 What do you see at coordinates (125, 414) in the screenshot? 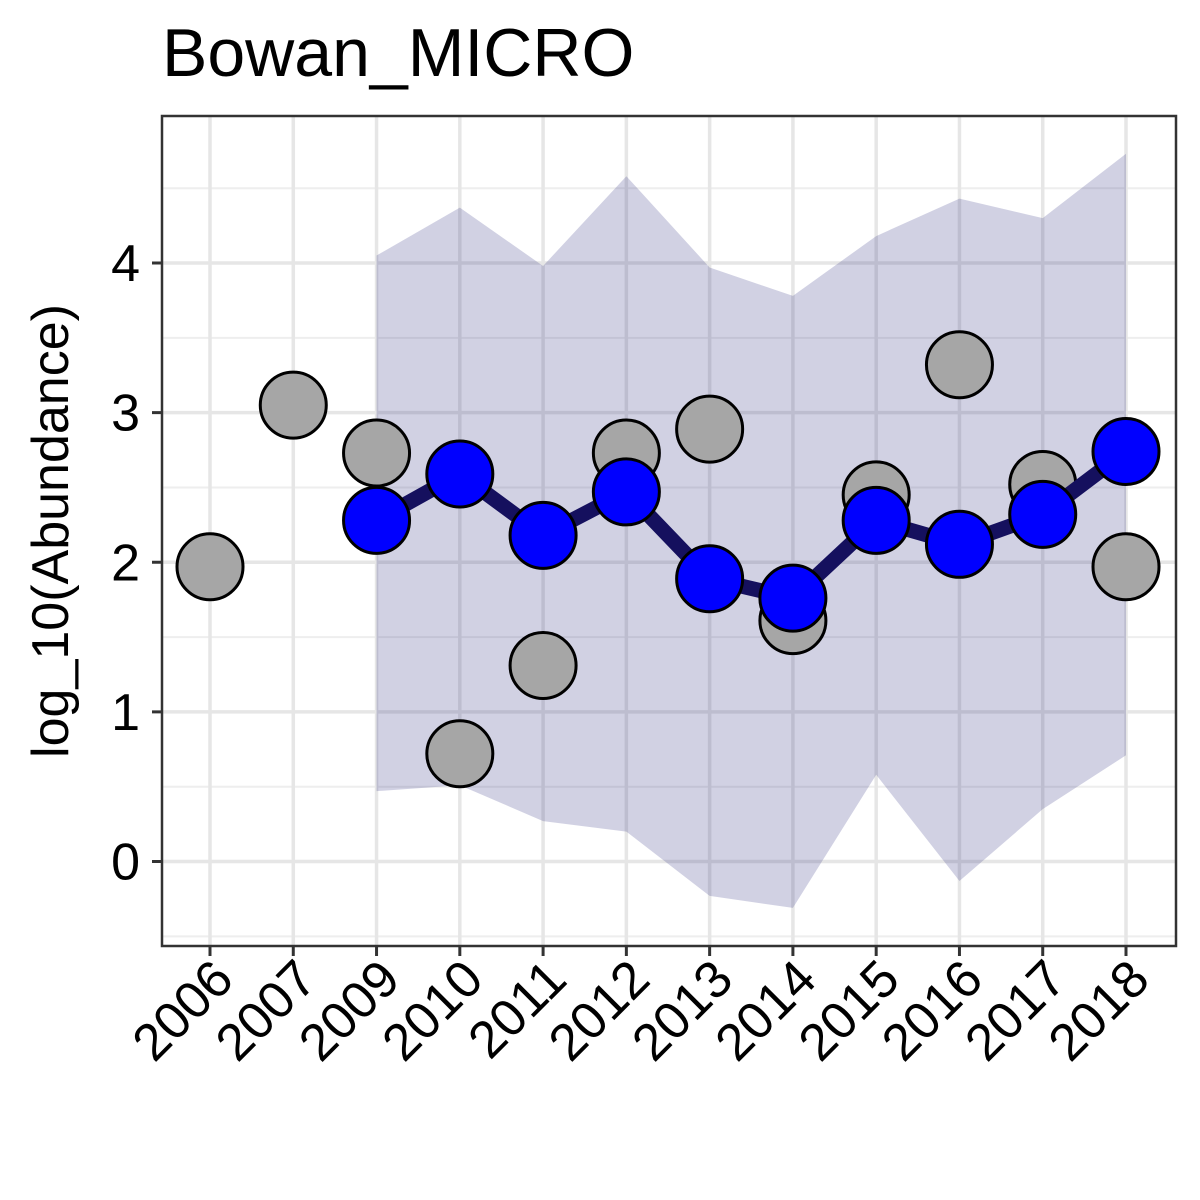
I see `y-tick-label: 3` at bounding box center [125, 414].